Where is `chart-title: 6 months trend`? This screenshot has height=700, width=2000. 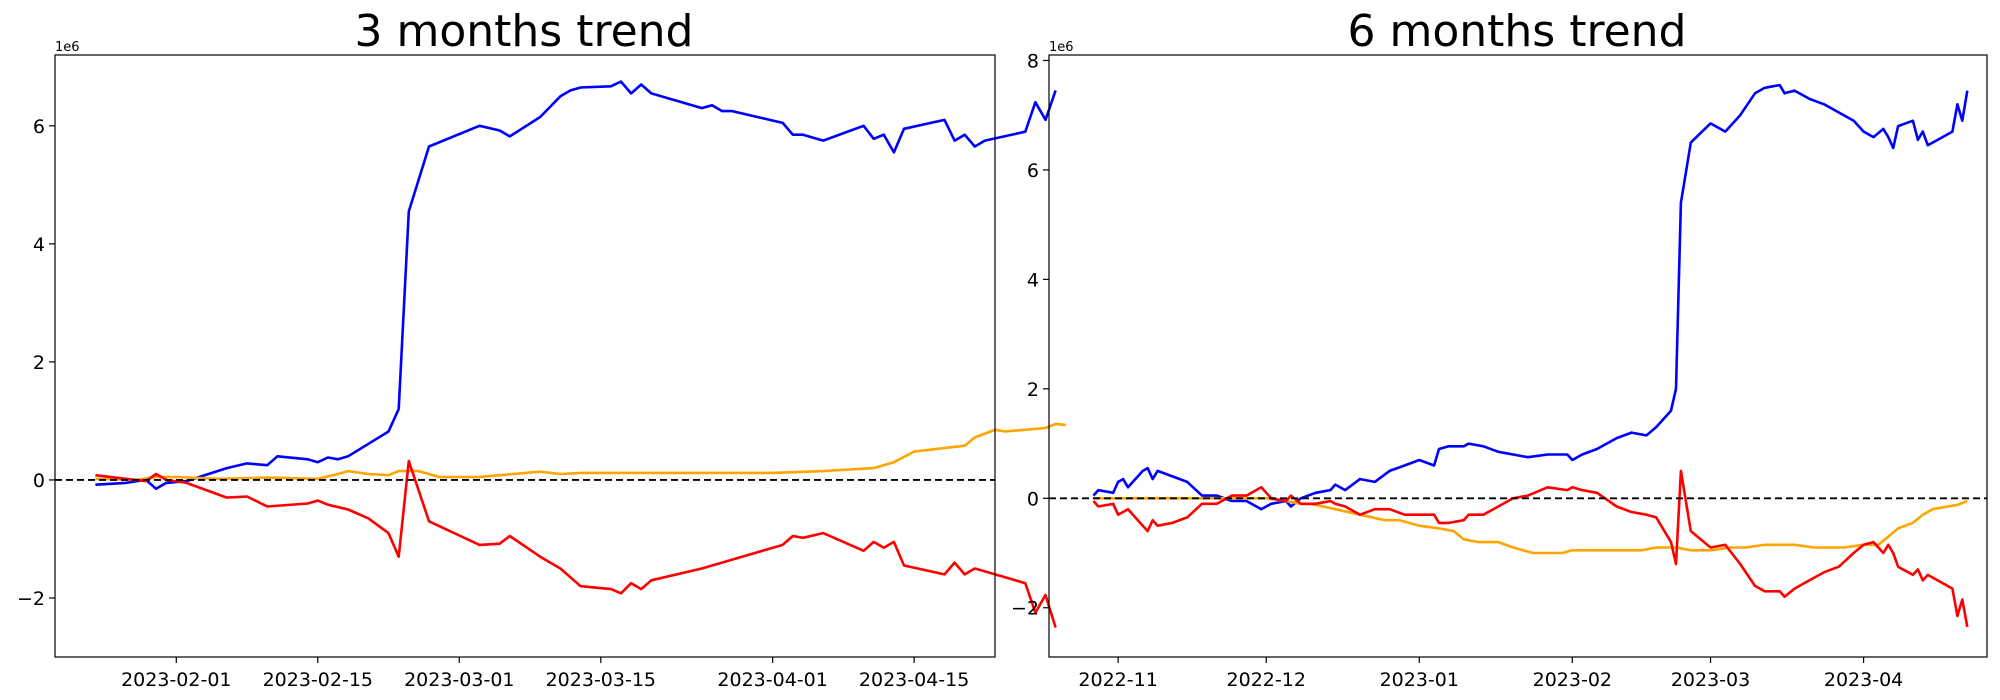 chart-title: 6 months trend is located at coordinates (1517, 31).